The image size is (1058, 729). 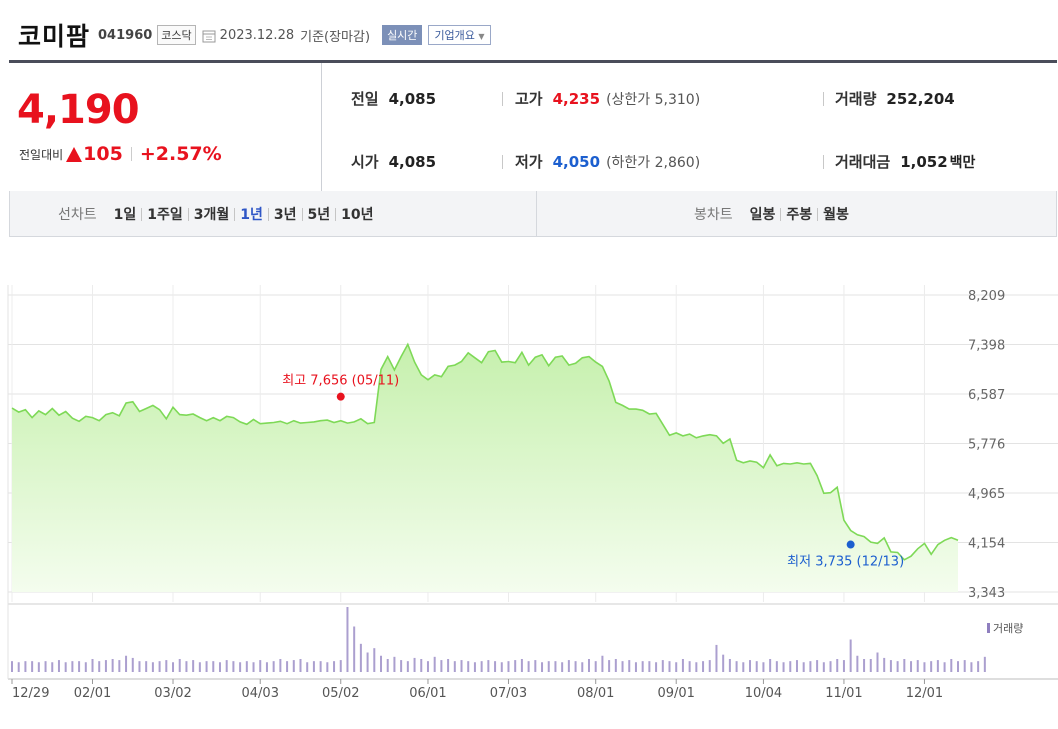 What do you see at coordinates (508, 693) in the screenshot?
I see `x-tick-label: 07/03` at bounding box center [508, 693].